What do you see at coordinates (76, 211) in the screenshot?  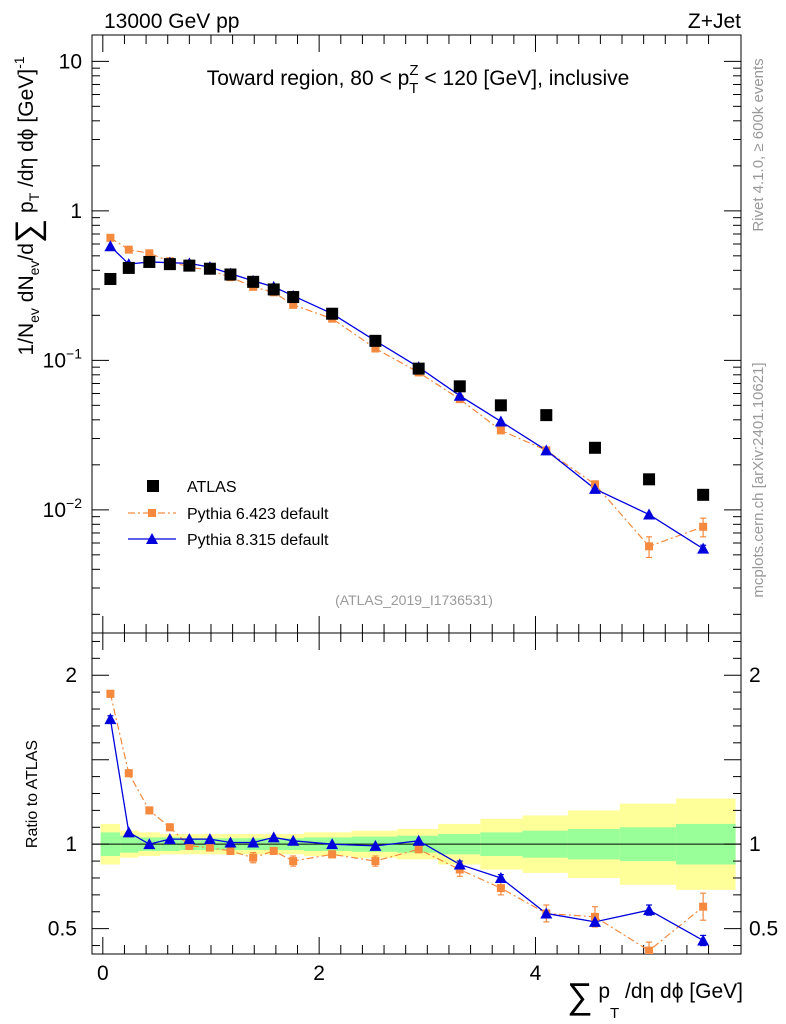 I see `main-y-tick-label: 1` at bounding box center [76, 211].